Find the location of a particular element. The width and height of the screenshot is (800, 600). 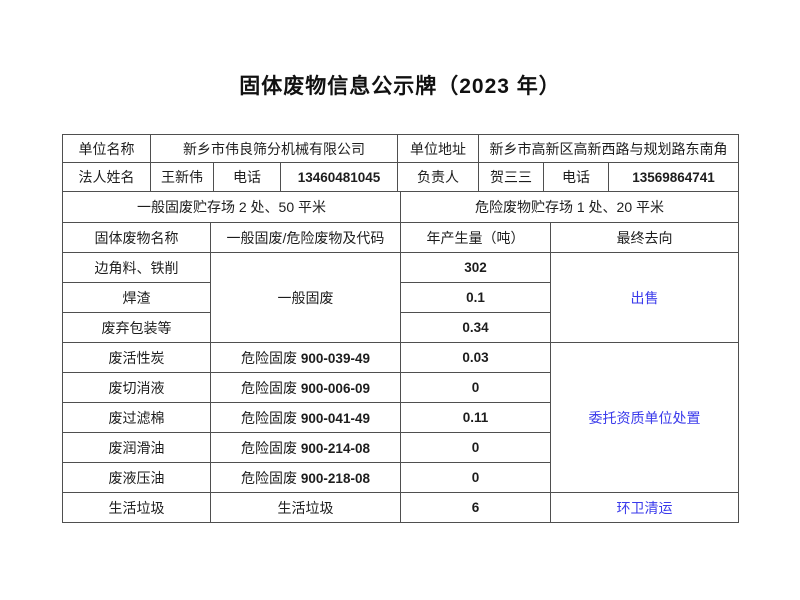

manager-label: 负责人 is located at coordinates (438, 177).